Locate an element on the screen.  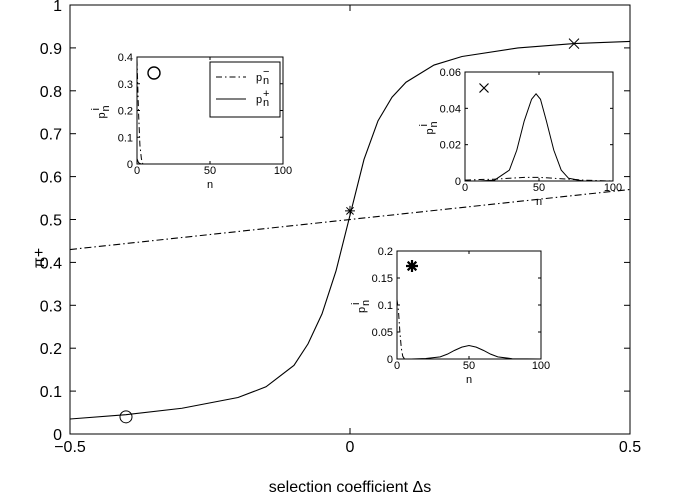
legend-label-sup: + is located at coordinates (266, 94).